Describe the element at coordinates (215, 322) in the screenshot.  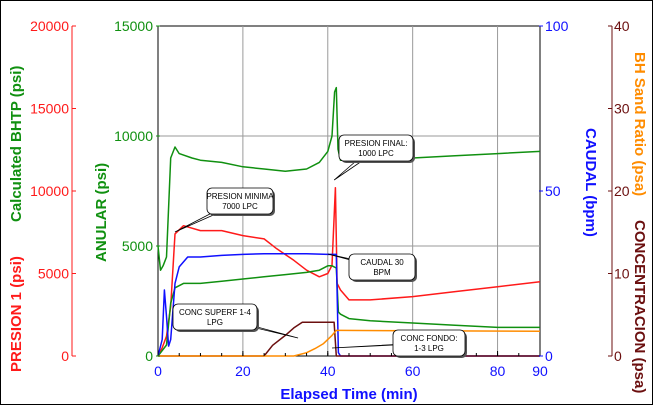
I see `annotation-line-2: LPG` at that location.